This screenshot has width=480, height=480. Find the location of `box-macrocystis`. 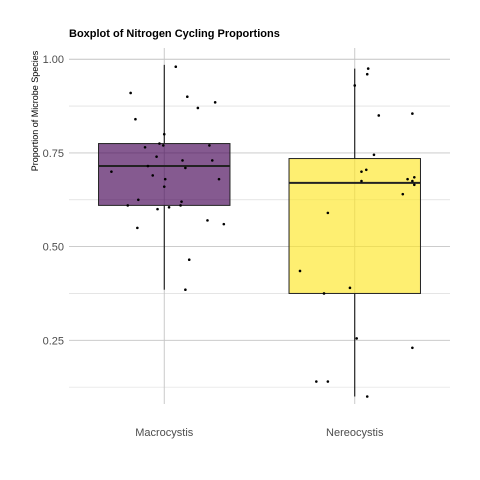

box-macrocystis is located at coordinates (164, 177).